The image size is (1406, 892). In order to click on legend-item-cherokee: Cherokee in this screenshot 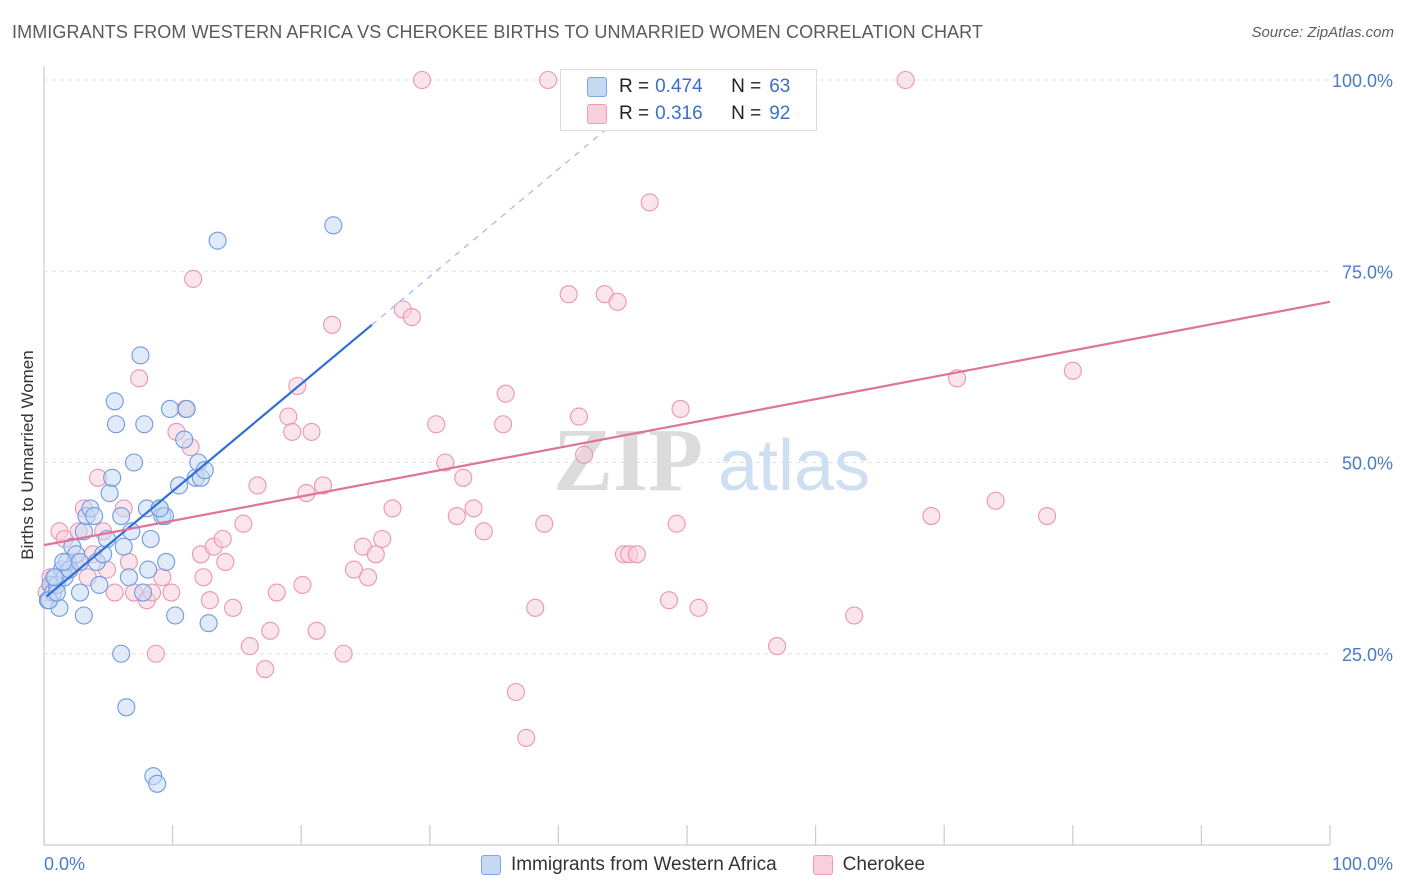, I will do `click(868, 865)`.